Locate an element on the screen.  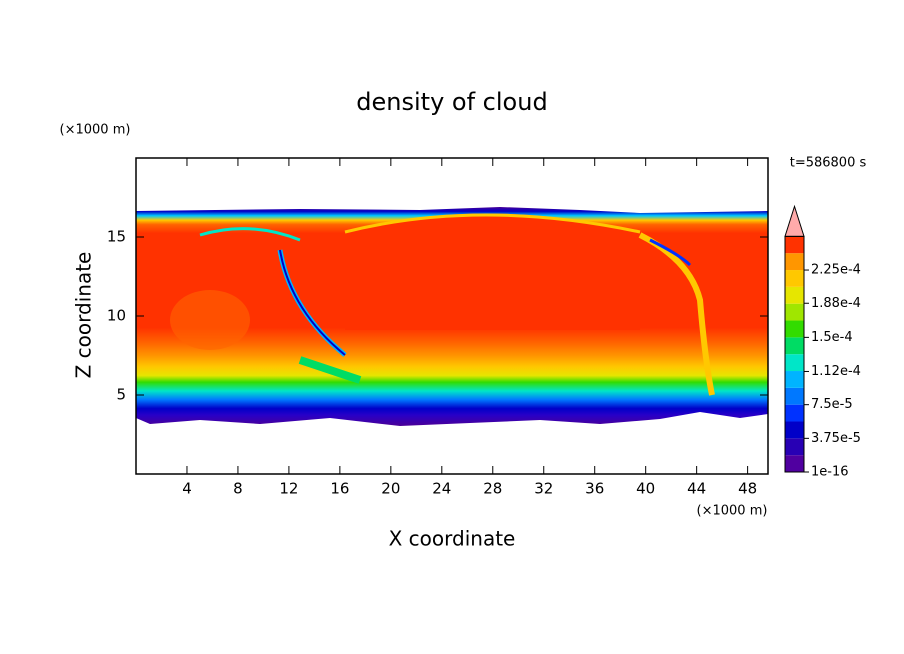
x-tick-label: 4 is located at coordinates (187, 489).